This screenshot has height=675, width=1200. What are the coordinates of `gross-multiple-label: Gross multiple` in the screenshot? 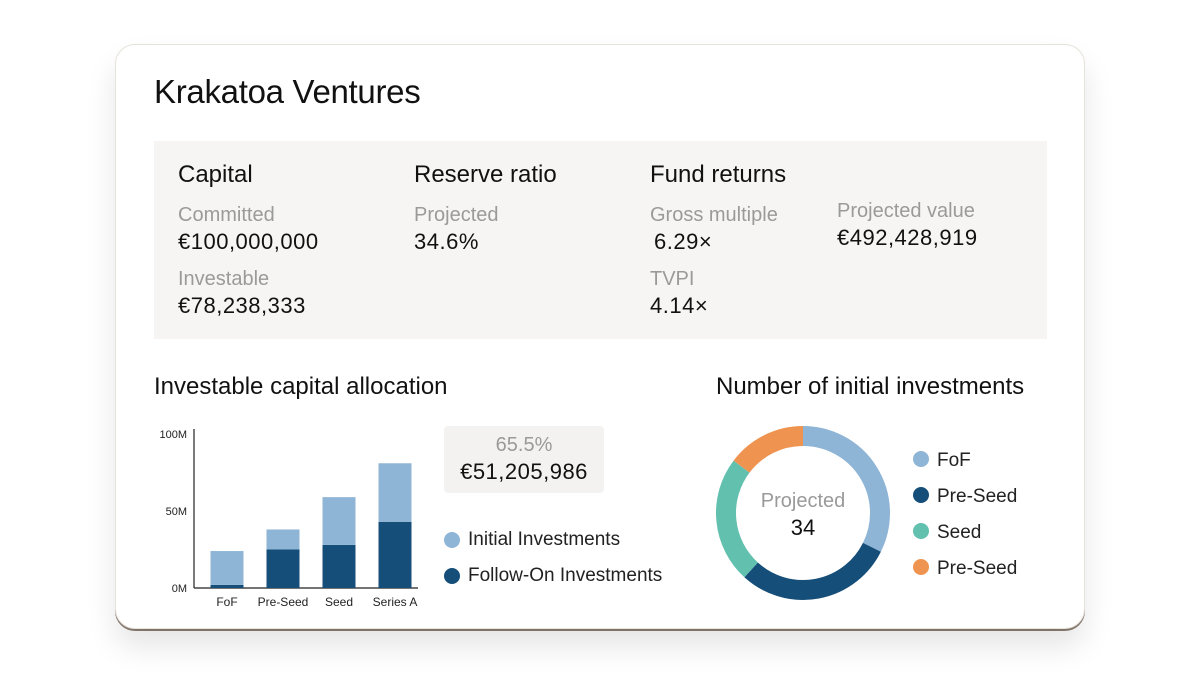 It's located at (714, 215).